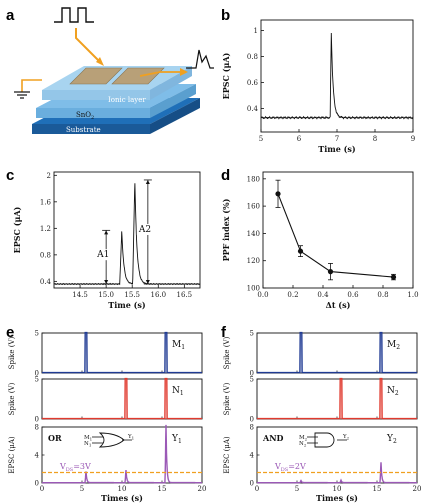  I want to click on substrate-side, so click(91, 129).